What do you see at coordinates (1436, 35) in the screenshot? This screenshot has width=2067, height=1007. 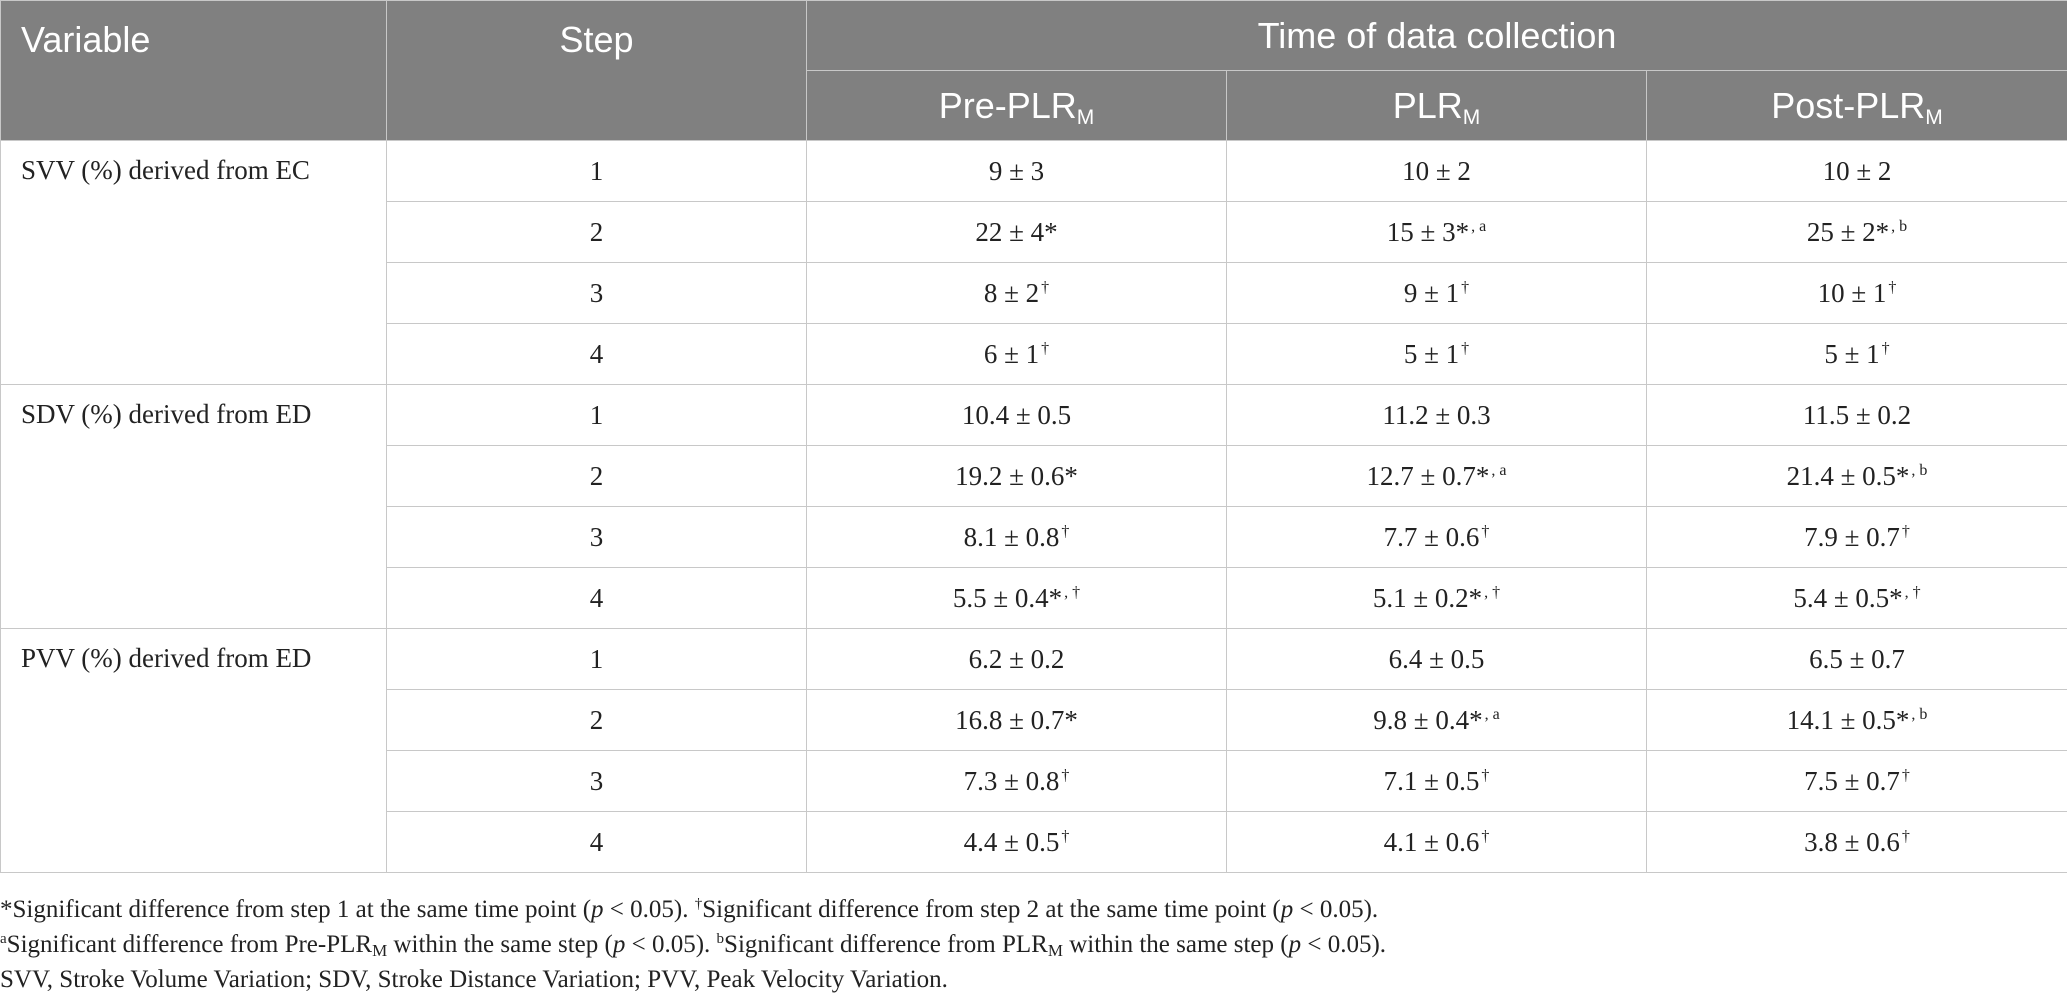 I see `header-time-of-data-collection: Time of data collection` at bounding box center [1436, 35].